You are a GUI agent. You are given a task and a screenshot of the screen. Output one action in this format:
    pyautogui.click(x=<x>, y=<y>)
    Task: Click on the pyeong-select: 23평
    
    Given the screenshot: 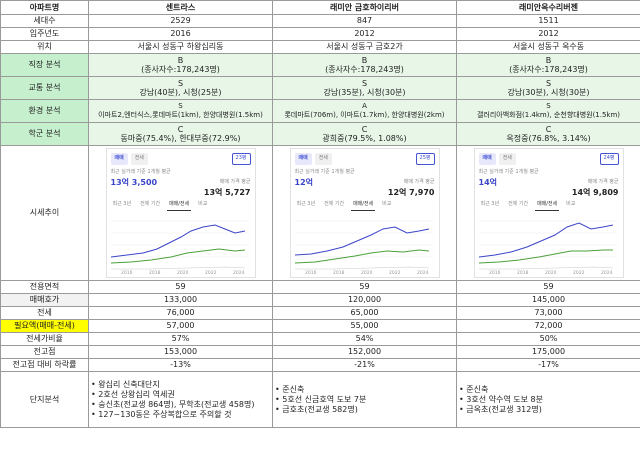 What is the action you would take?
    pyautogui.click(x=241, y=159)
    